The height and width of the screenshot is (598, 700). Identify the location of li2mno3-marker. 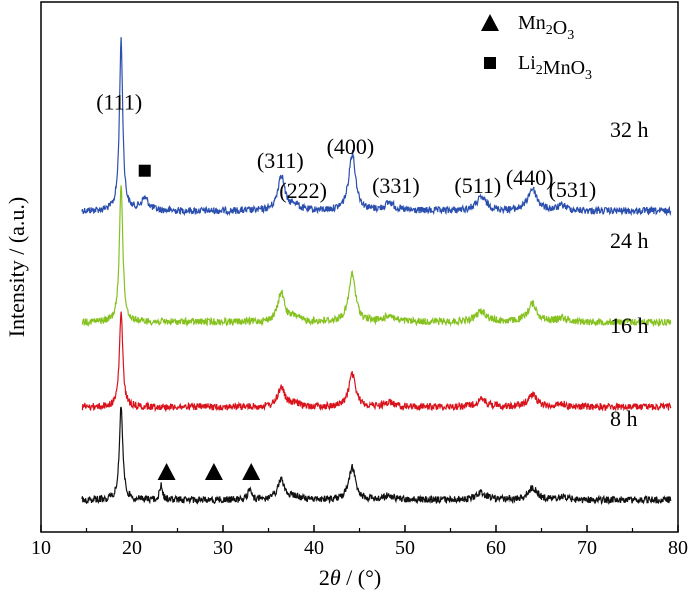
(144, 170).